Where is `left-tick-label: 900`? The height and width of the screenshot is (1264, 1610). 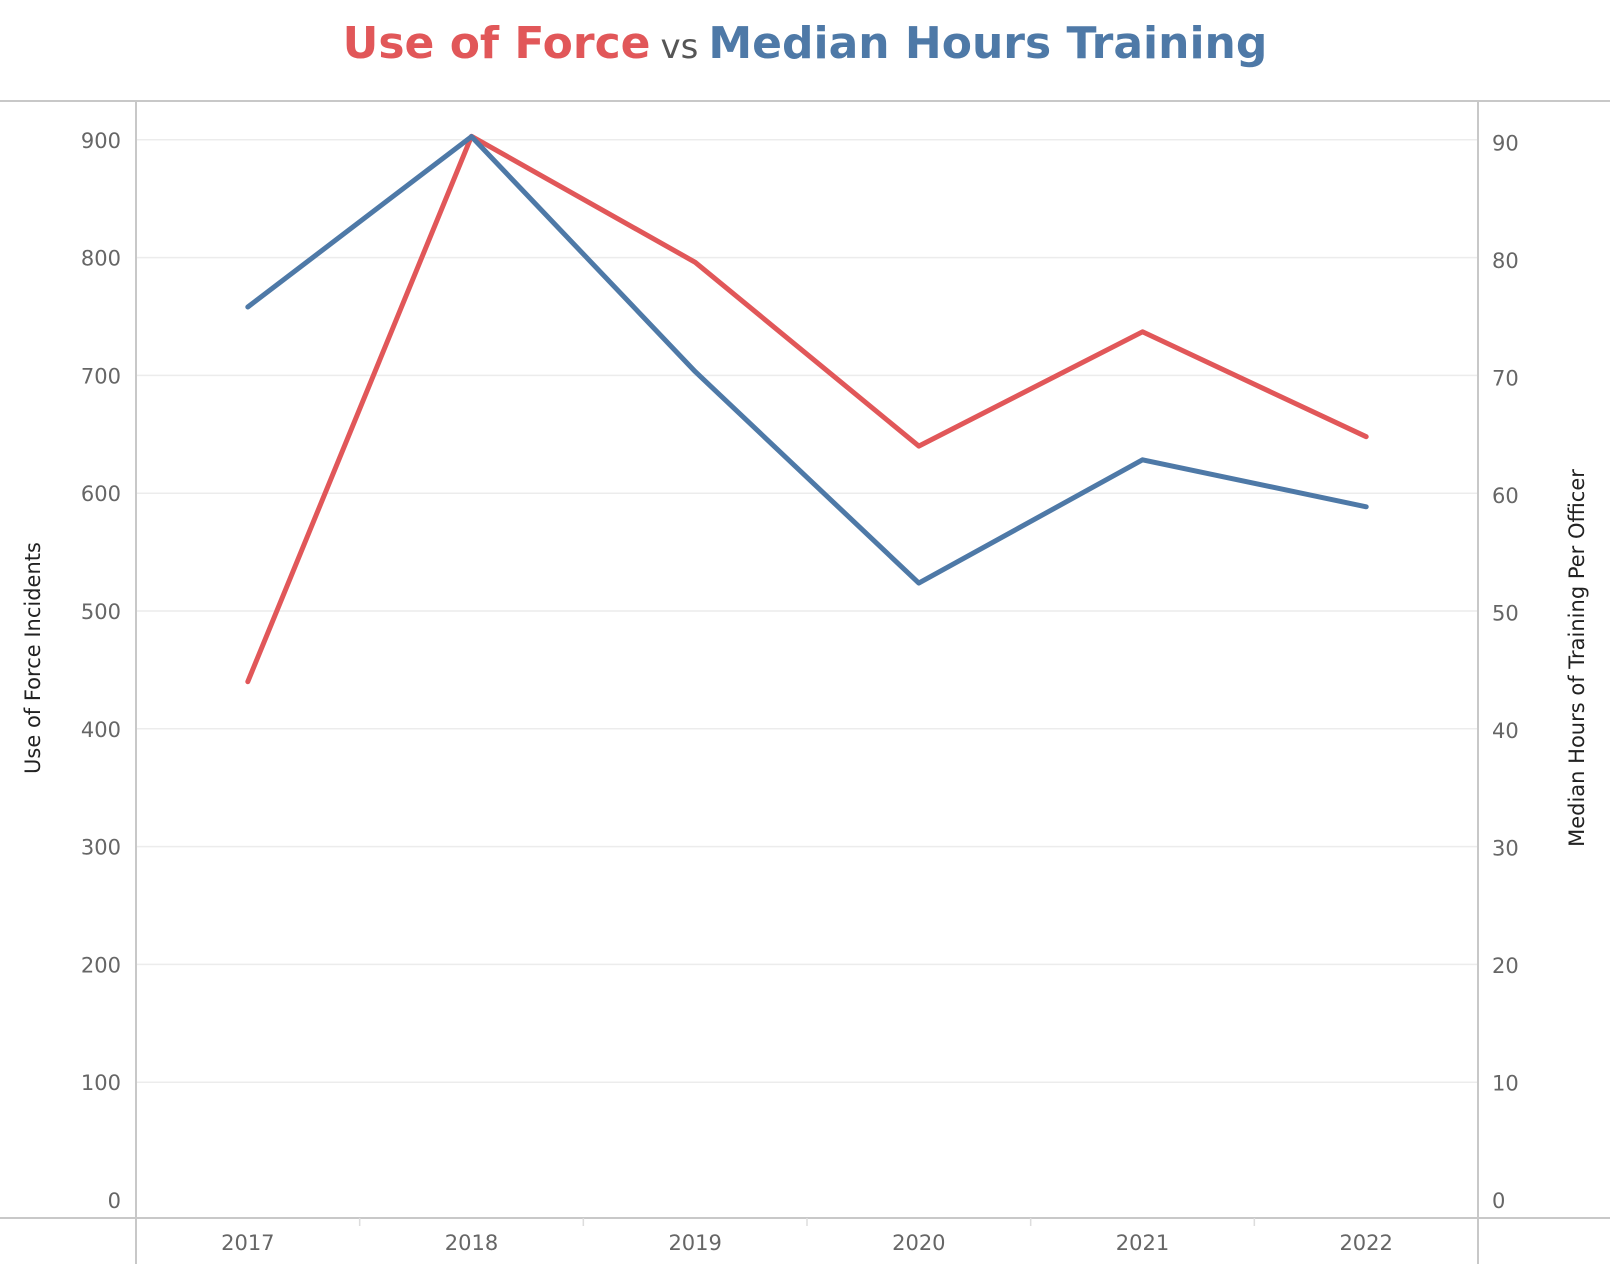 left-tick-label: 900 is located at coordinates (101, 141).